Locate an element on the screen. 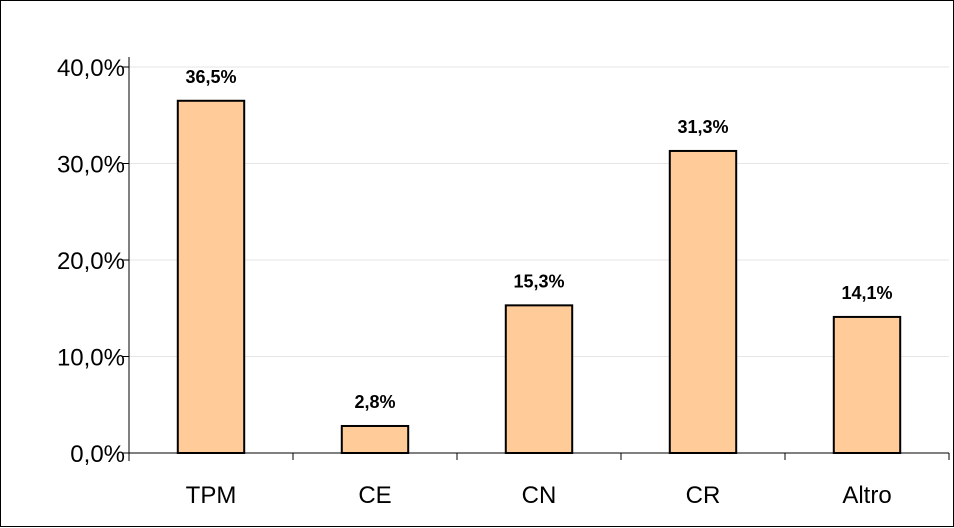 Image resolution: width=954 pixels, height=528 pixels. category-label: CN is located at coordinates (539, 495).